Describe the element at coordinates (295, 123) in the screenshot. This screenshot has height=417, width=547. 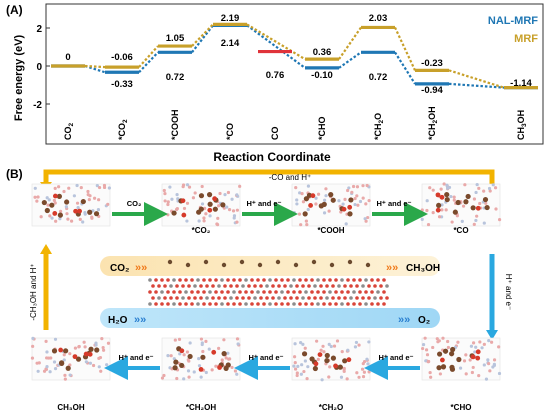
I see `x-category-labels: CO2 *CO2 *COOH *CO CO *CHO *CH2O *CH2OH CH3OH` at that location.